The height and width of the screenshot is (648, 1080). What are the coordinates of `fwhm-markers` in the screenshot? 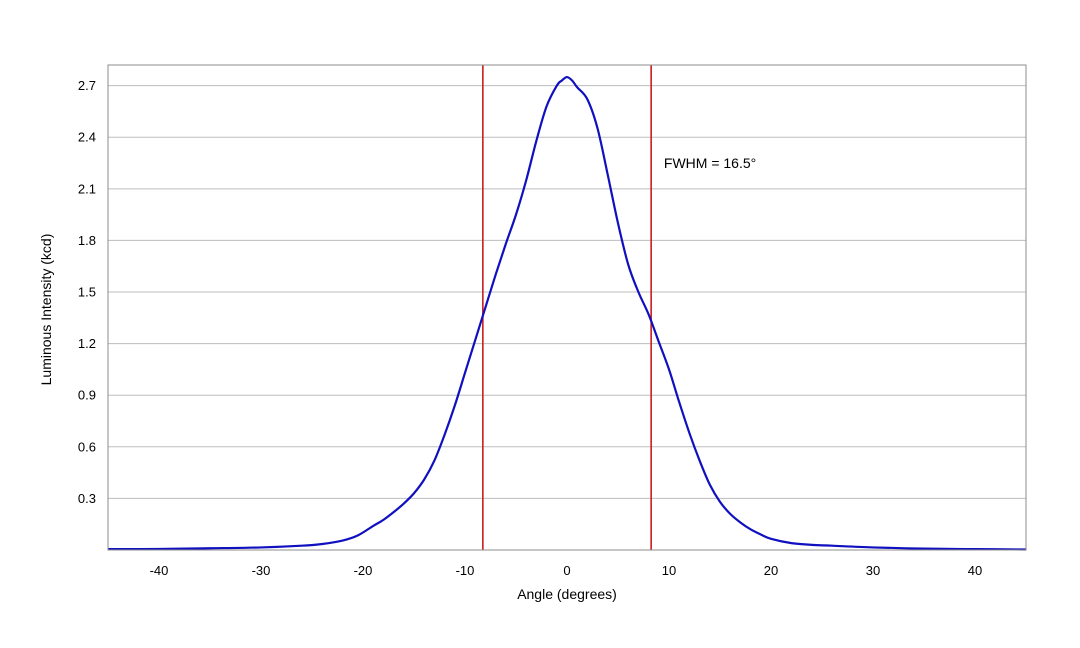 It's located at (567, 307).